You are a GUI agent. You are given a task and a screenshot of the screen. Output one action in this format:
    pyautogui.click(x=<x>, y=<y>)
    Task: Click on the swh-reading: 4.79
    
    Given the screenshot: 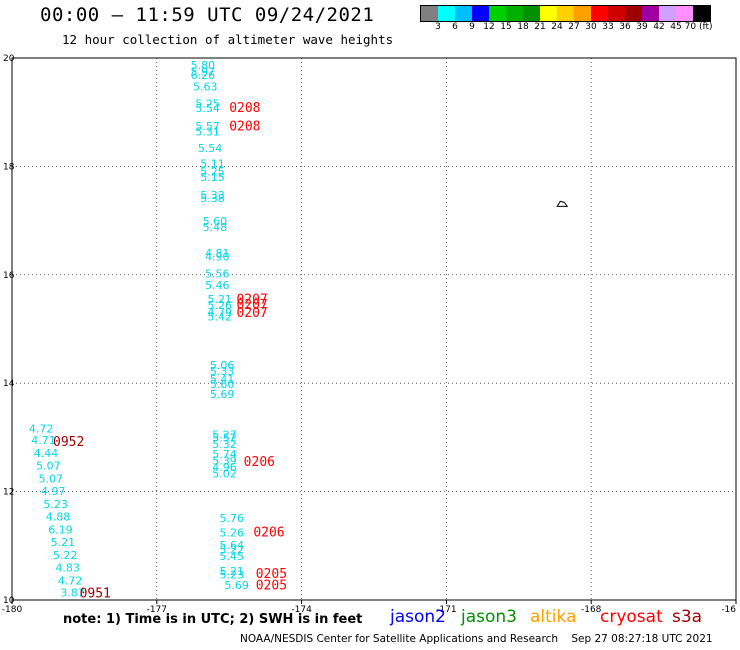 What is the action you would take?
    pyautogui.click(x=219, y=312)
    